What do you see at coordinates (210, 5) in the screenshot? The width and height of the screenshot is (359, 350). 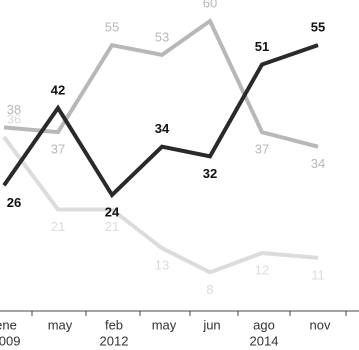 I see `data-label: 60` at bounding box center [210, 5].